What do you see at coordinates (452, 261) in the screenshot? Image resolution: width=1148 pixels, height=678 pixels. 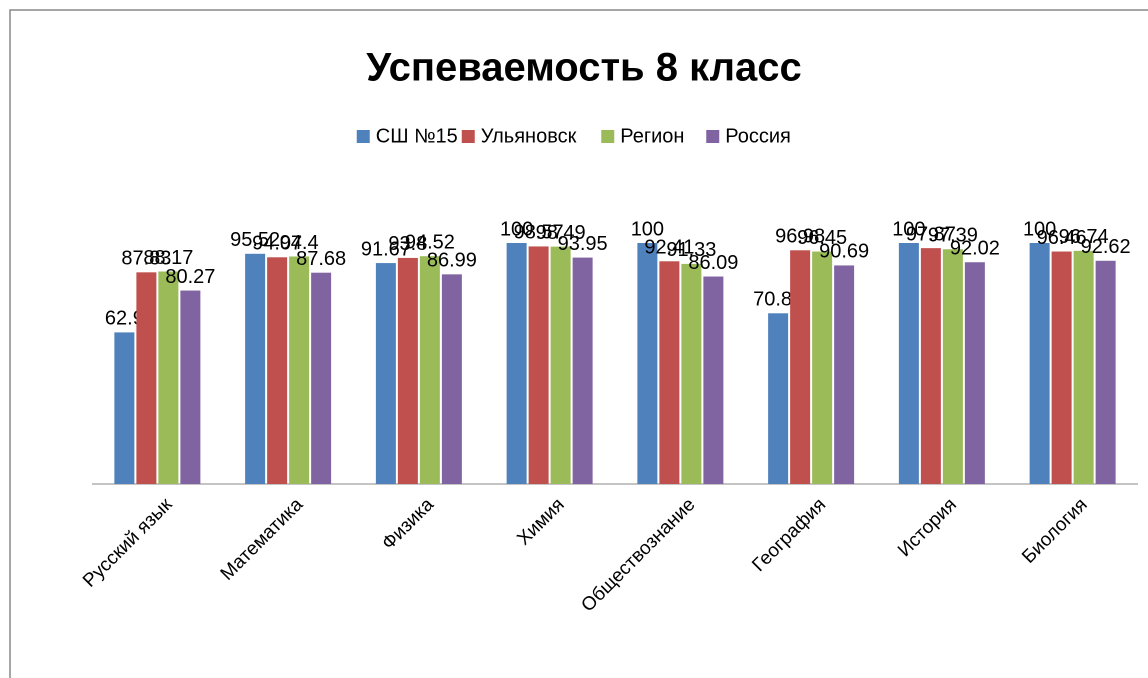 I see `value-label: 86.99` at bounding box center [452, 261].